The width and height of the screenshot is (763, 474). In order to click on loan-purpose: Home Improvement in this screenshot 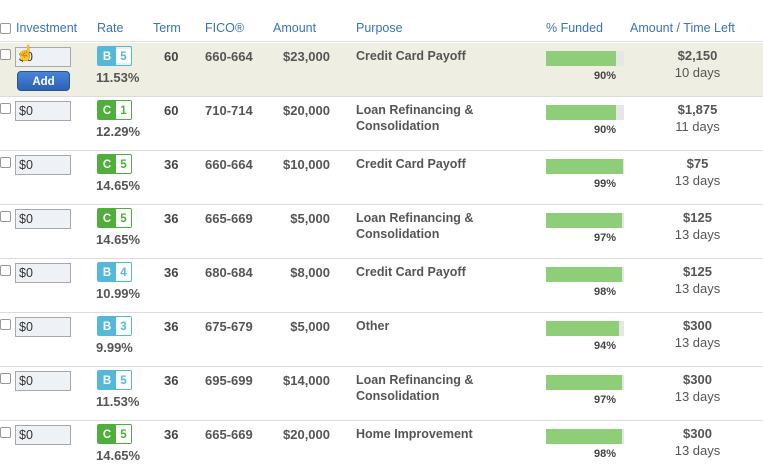, I will do `click(414, 434)`.